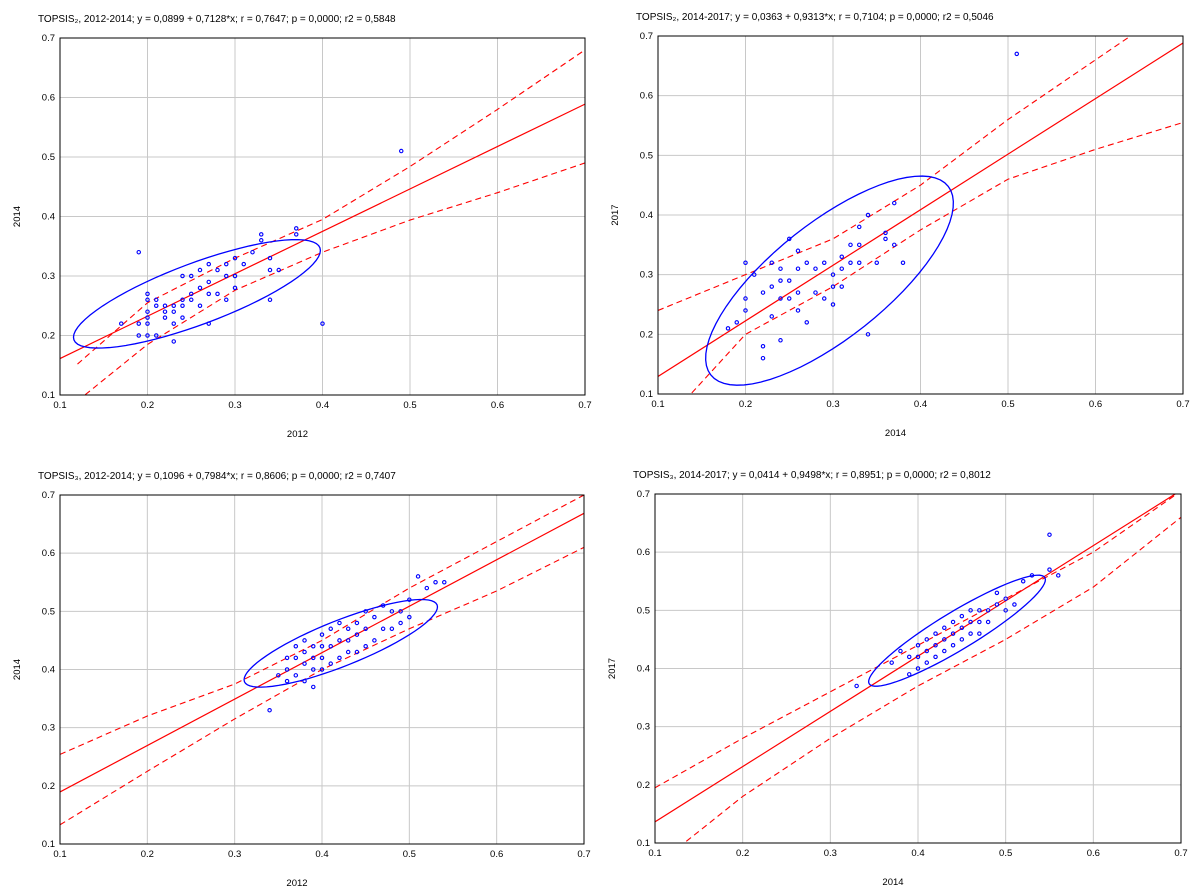  I want to click on y-tick-label: 0.4, so click(643, 669).